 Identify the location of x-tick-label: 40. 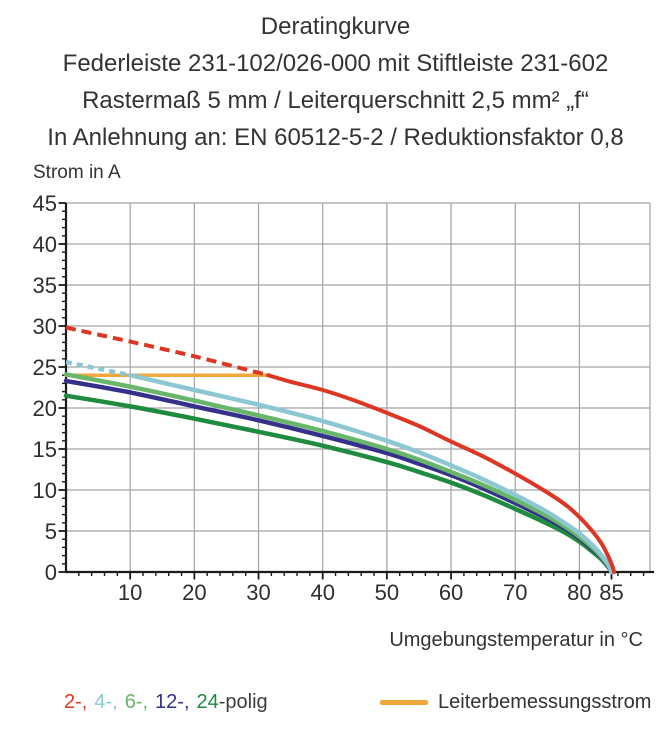
(322, 592).